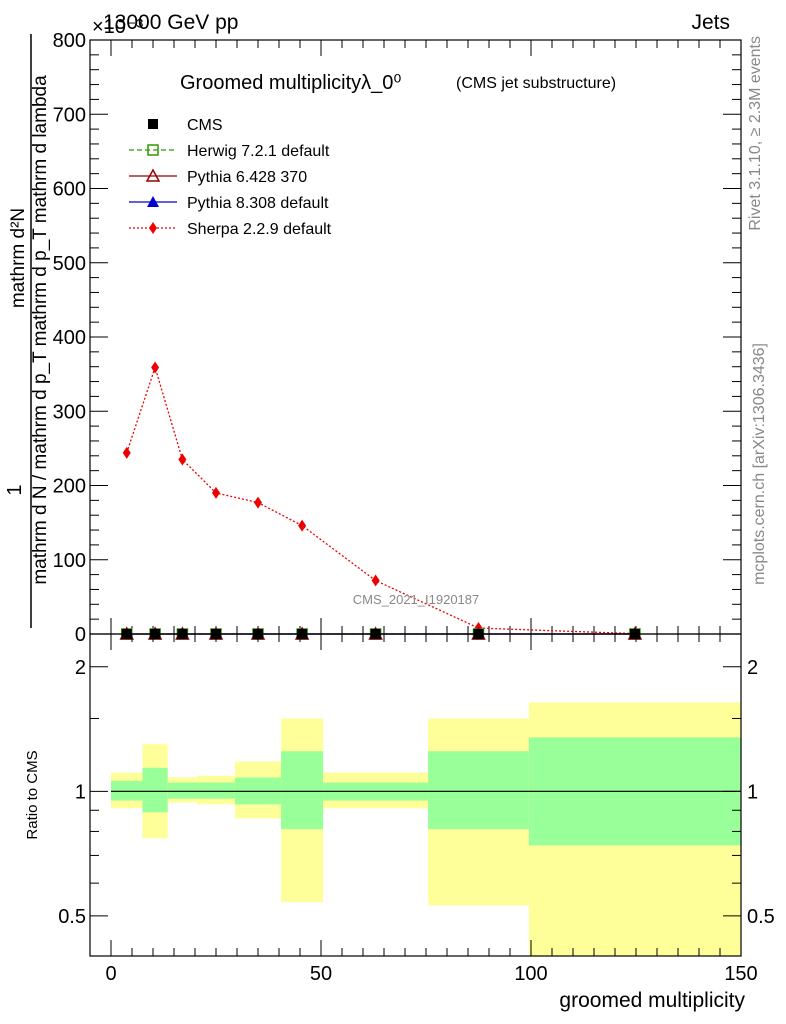 This screenshot has width=786, height=1024. I want to click on legend-entry: Sherpa 2.2.9 default, so click(230, 229).